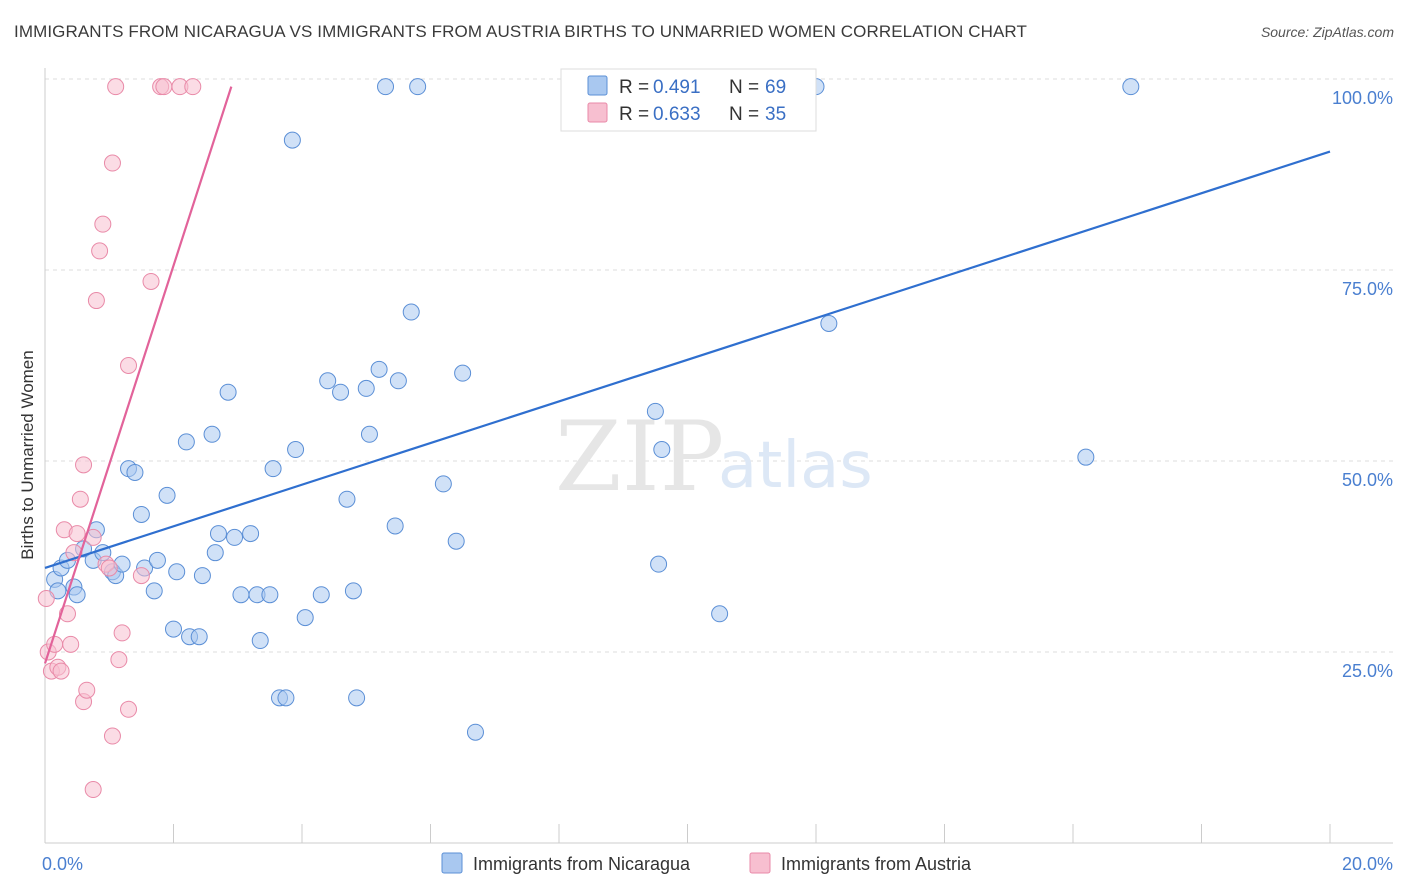 The image size is (1406, 892). I want to click on legend-n-label-1: N =, so click(744, 114).